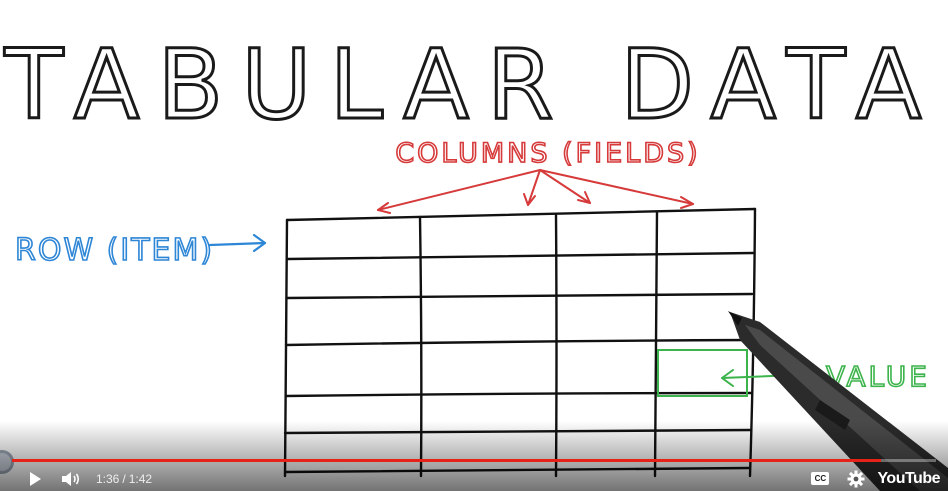  I want to click on time-display: 1:36/1:42, so click(124, 479).